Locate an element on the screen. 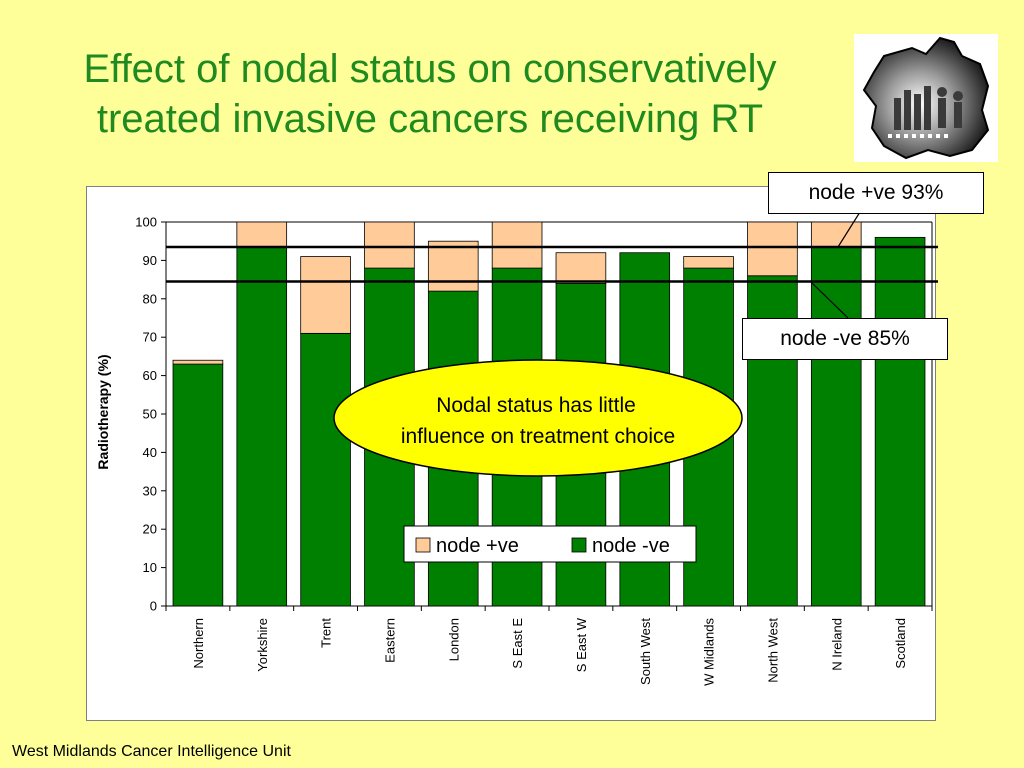 The image size is (1024, 768). bar-group-yorkshire is located at coordinates (262, 414).